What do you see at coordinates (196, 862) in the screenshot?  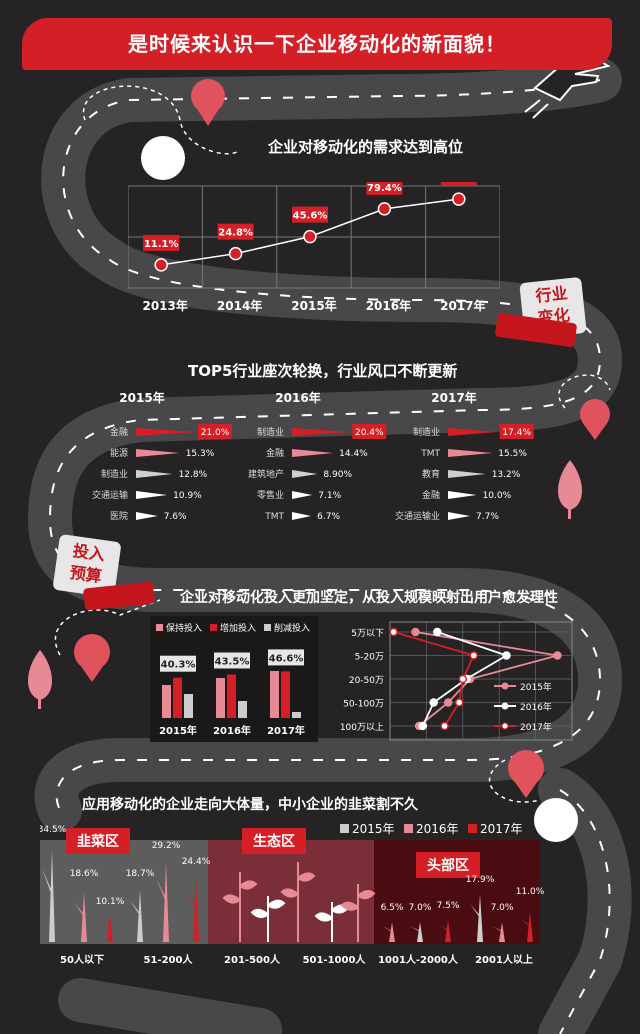 I see `data-label: 24.4%` at bounding box center [196, 862].